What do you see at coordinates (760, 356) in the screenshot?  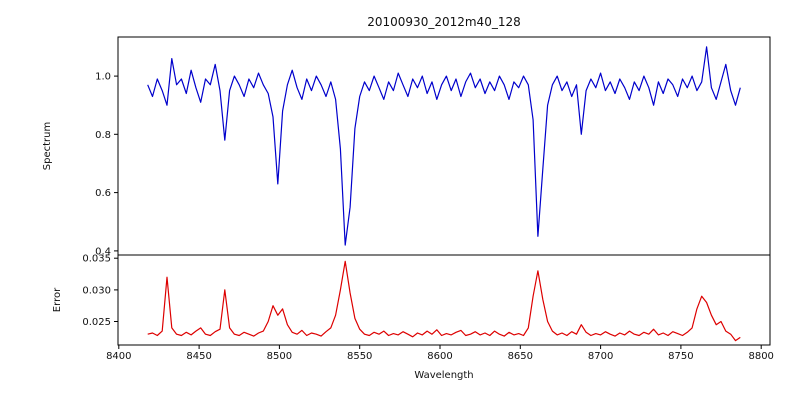 I see `x-tick-label: 8800` at bounding box center [760, 356].